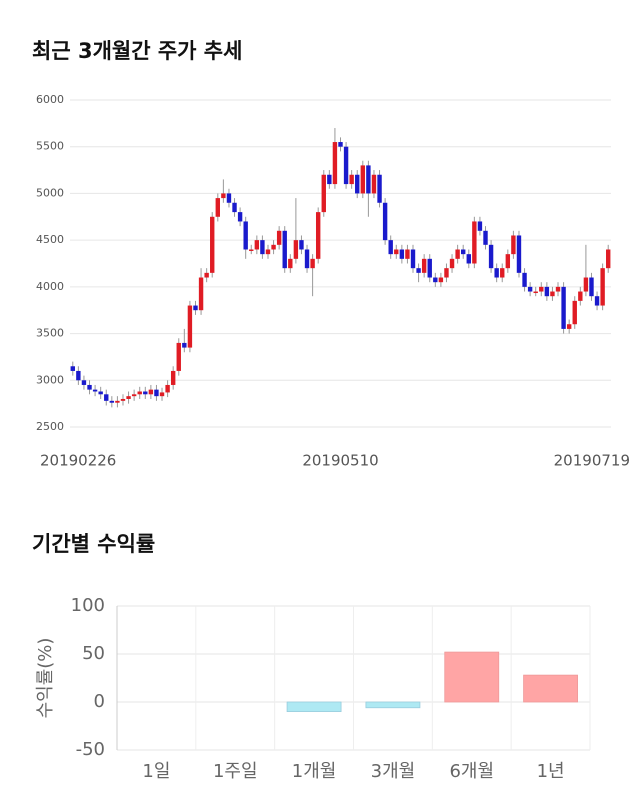 This screenshot has width=640, height=810. I want to click on y-tick-label: 4000, so click(50, 286).